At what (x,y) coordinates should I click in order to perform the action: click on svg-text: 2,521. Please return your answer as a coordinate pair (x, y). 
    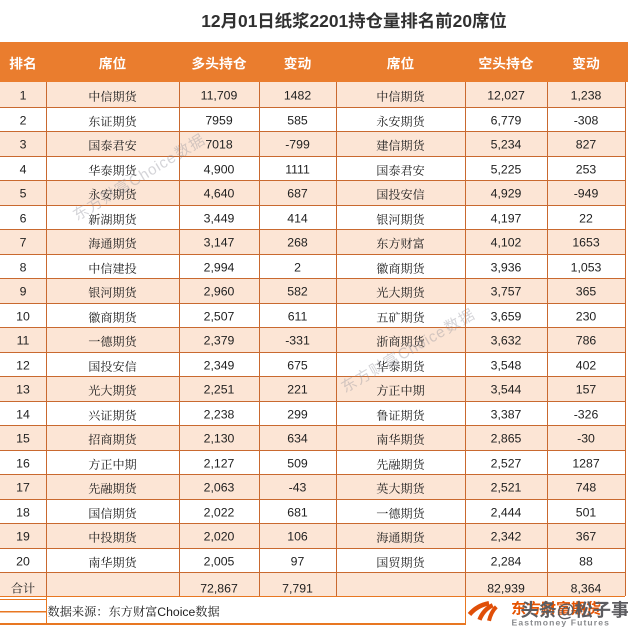
    Looking at the image, I should click on (506, 488).